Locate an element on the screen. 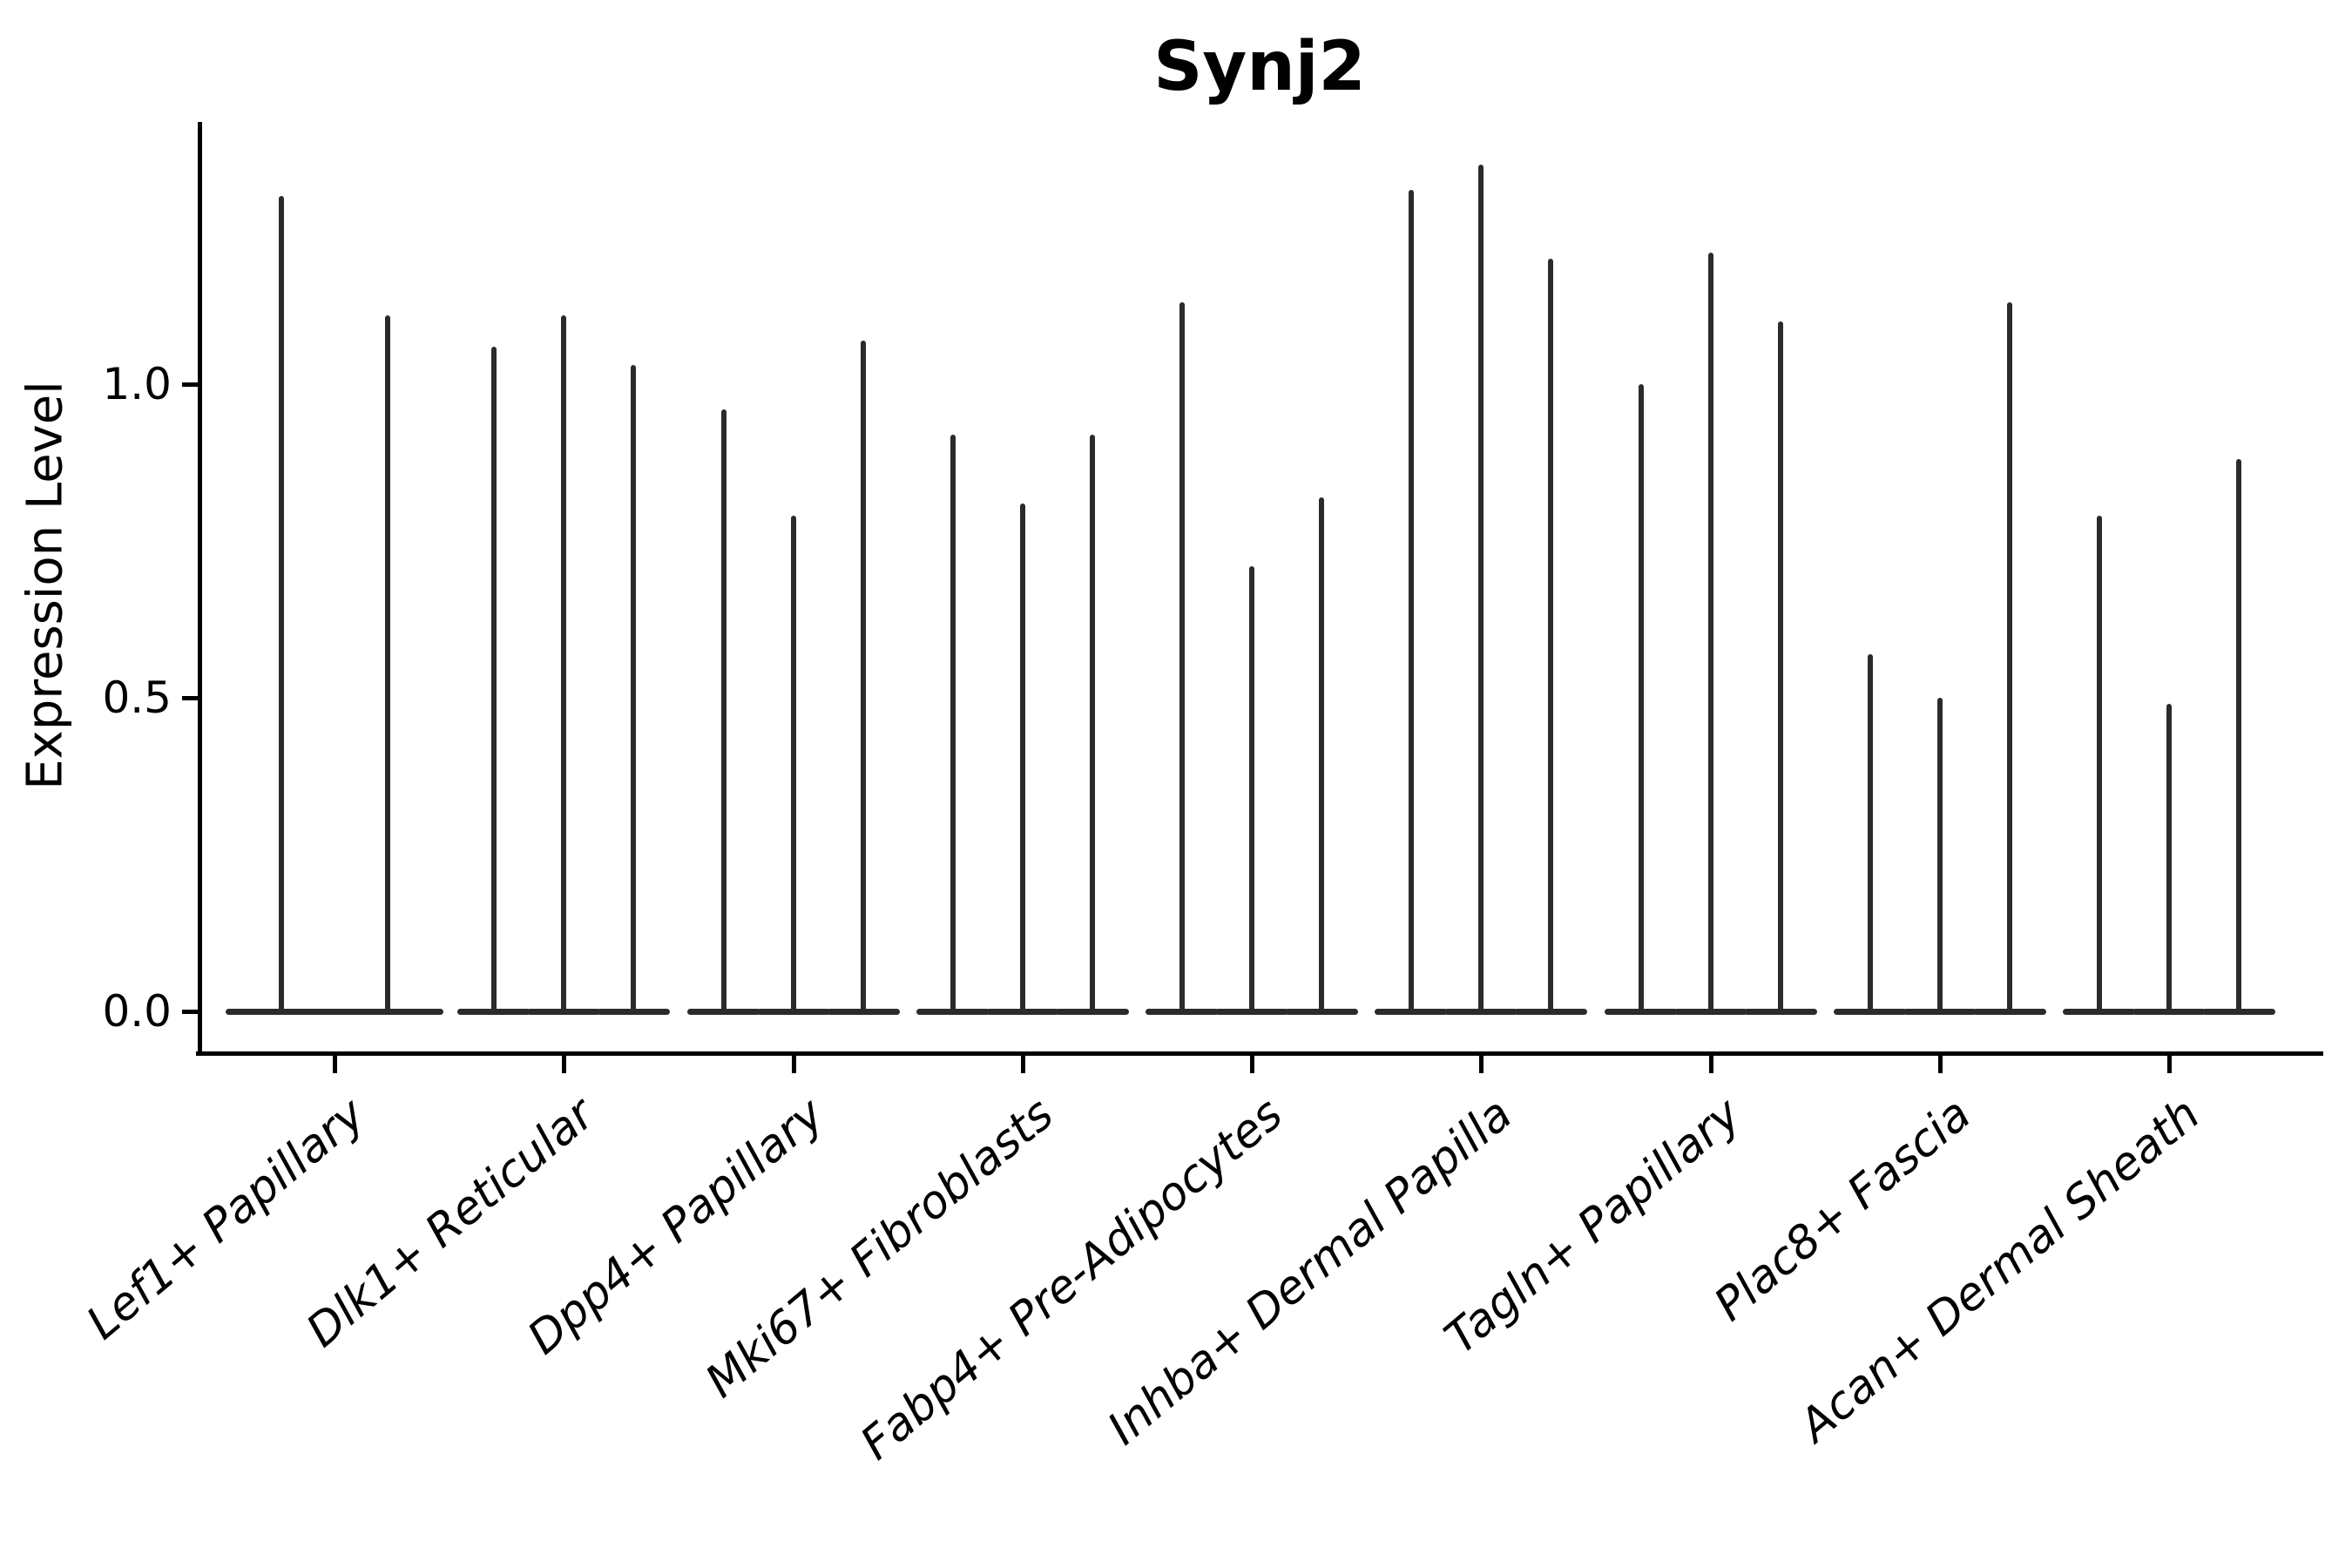 This screenshot has width=2352, height=1568. y-tick-label: 0.0 is located at coordinates (137, 1012).